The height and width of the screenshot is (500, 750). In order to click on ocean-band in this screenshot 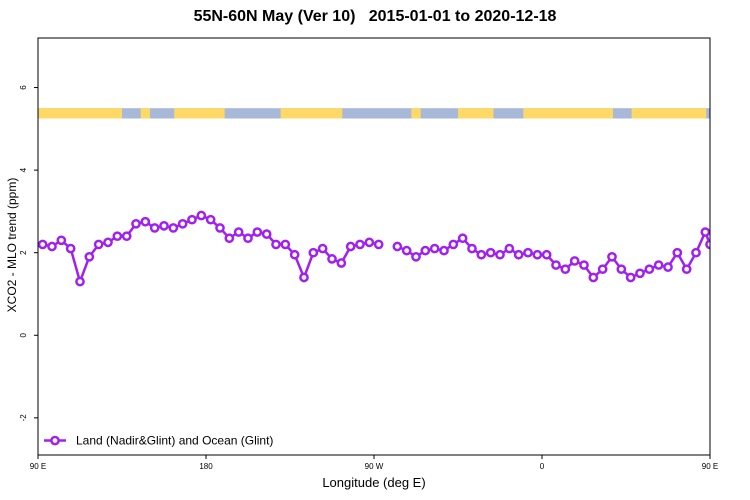, I will do `click(374, 113)`.